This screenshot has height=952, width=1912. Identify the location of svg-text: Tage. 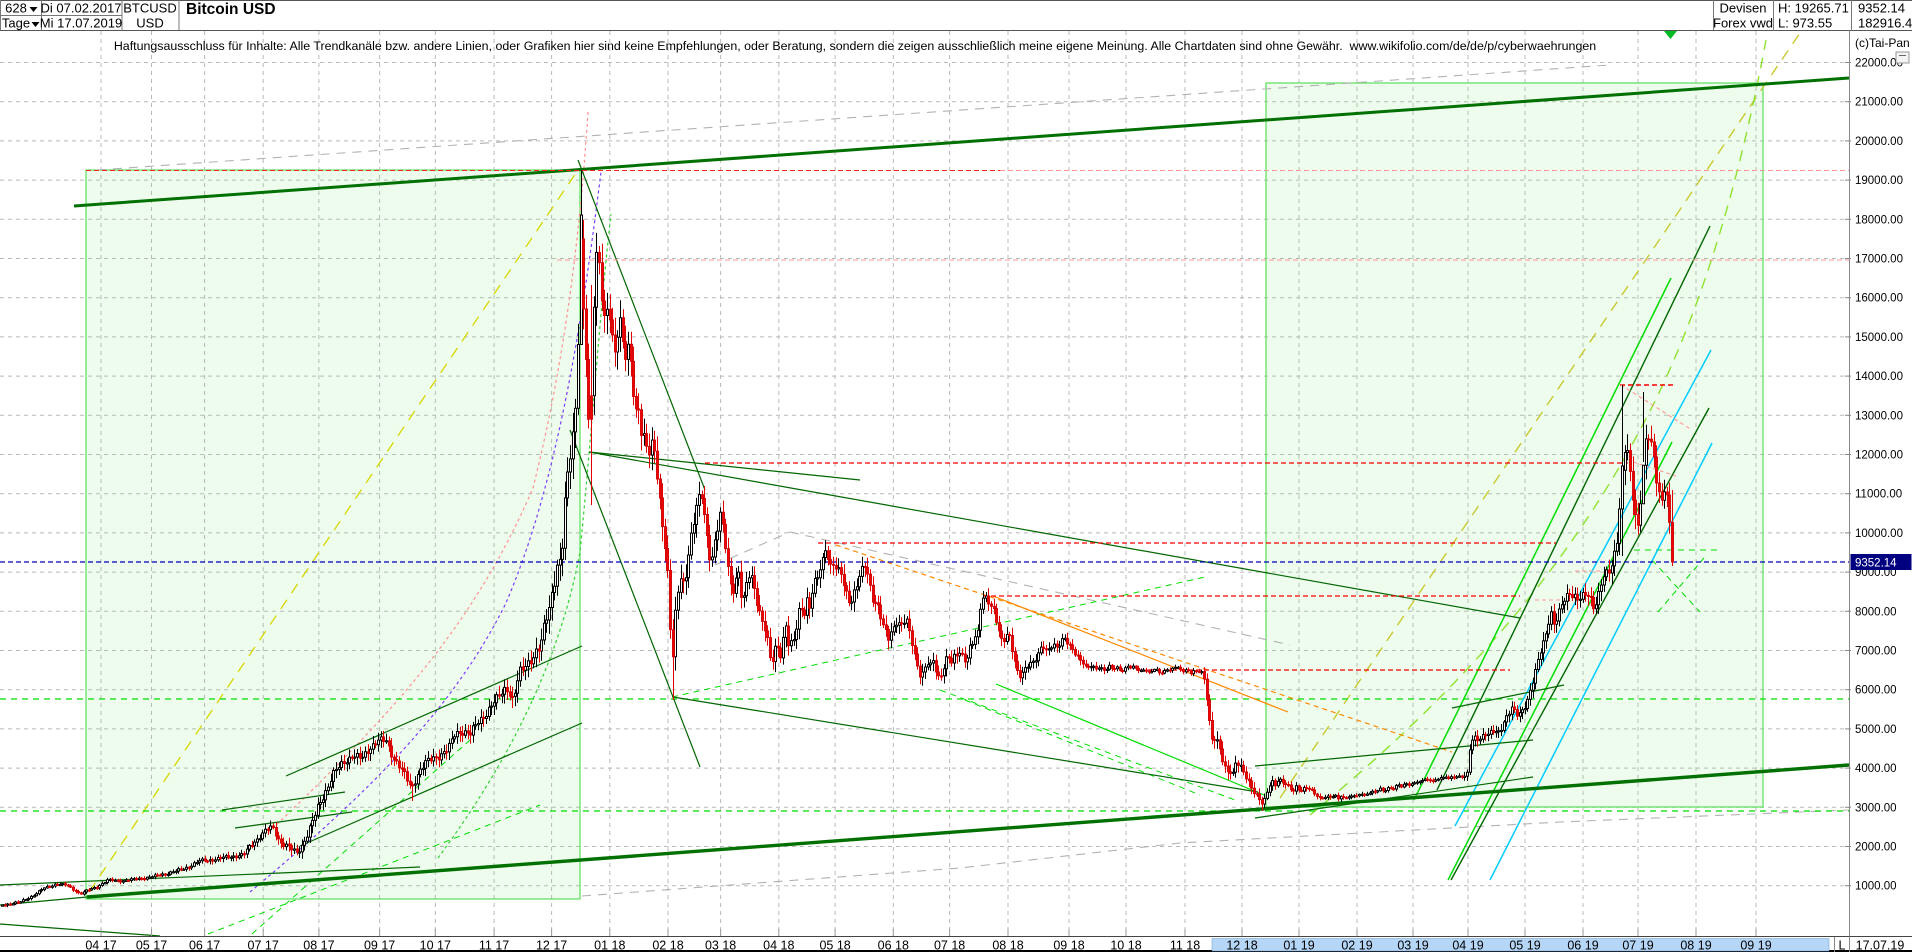
(16, 23).